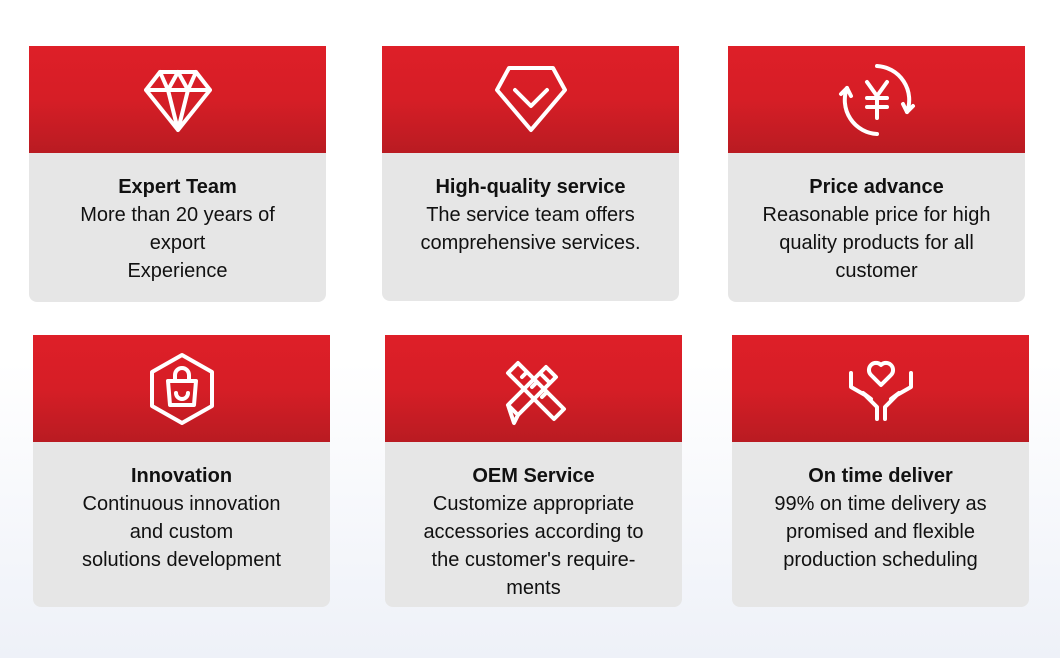  What do you see at coordinates (533, 476) in the screenshot?
I see `card-title: OEM Service` at bounding box center [533, 476].